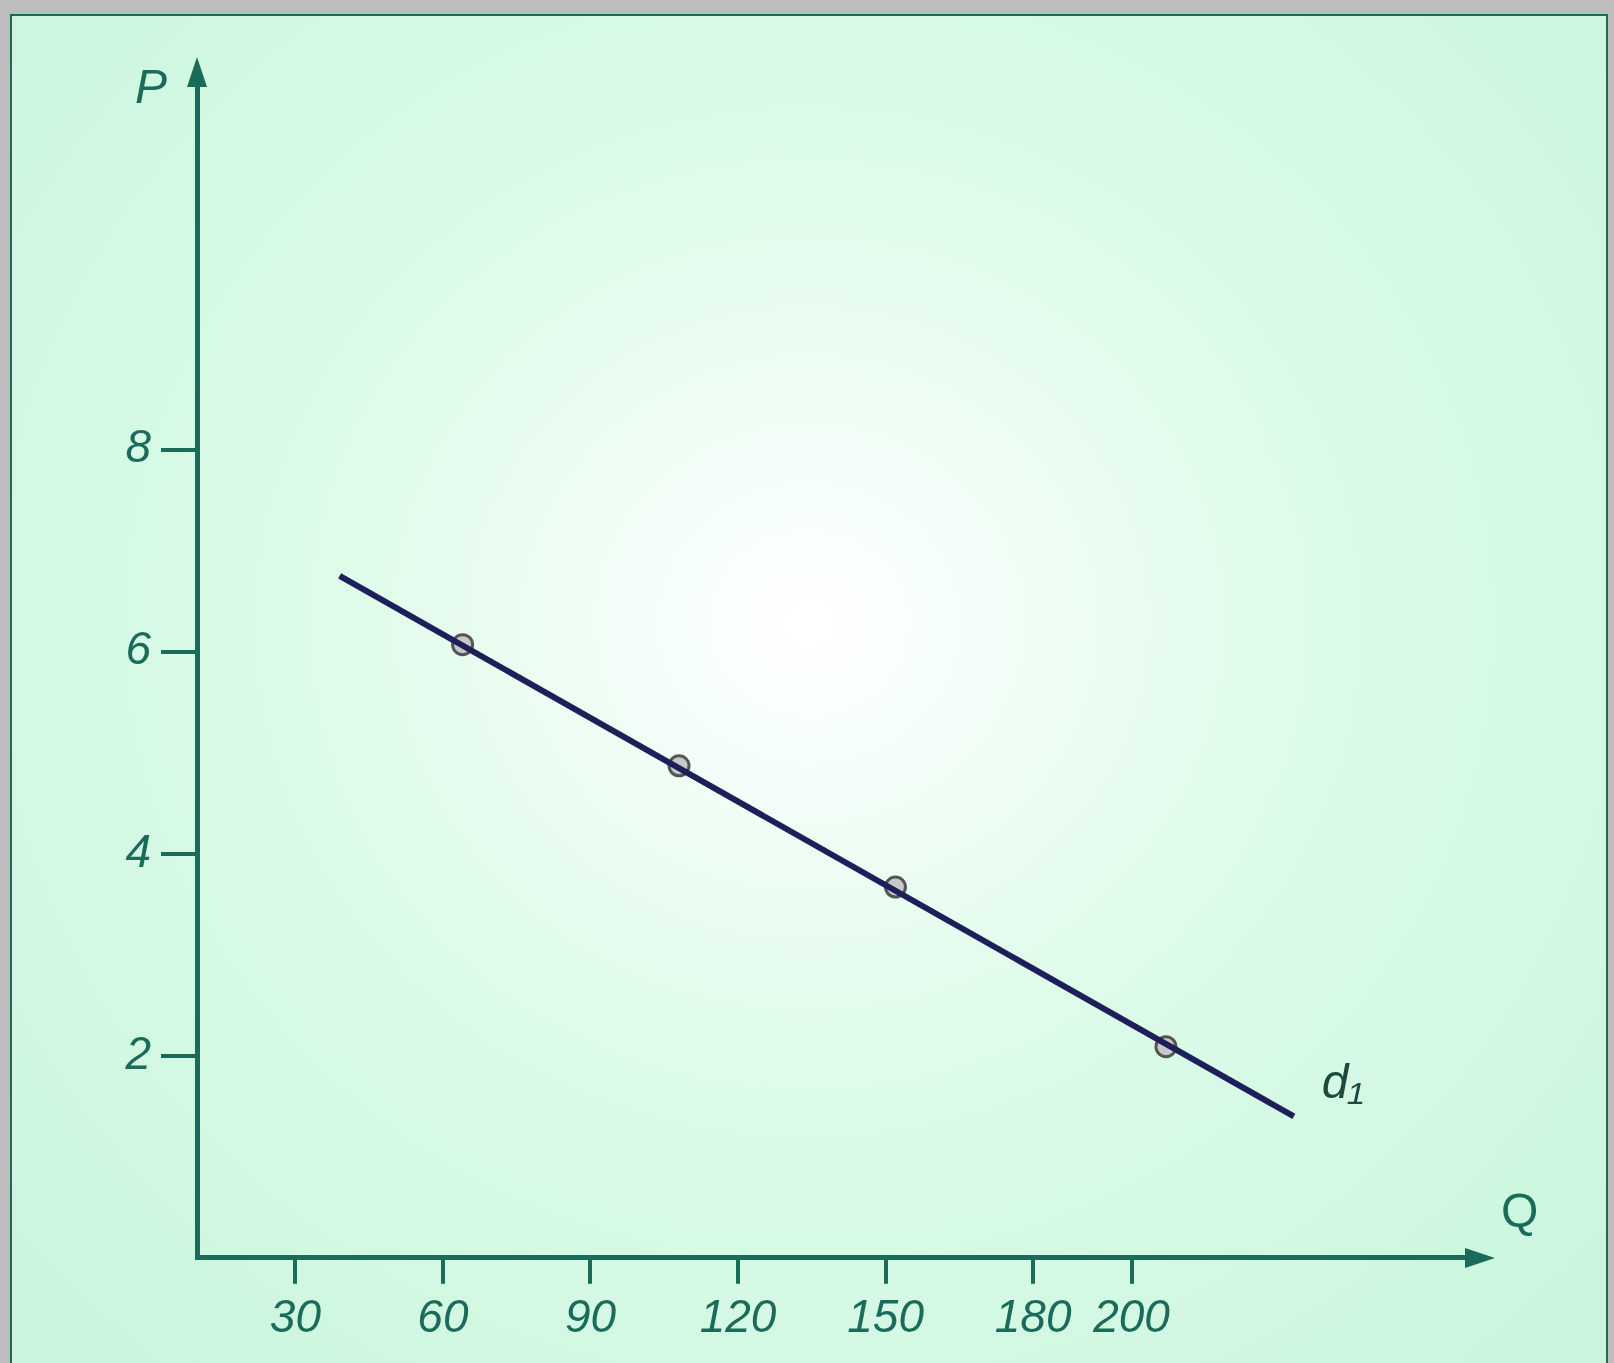 This screenshot has width=1614, height=1363. Describe the element at coordinates (1131, 1316) in the screenshot. I see `x-tick-label: 200` at that location.